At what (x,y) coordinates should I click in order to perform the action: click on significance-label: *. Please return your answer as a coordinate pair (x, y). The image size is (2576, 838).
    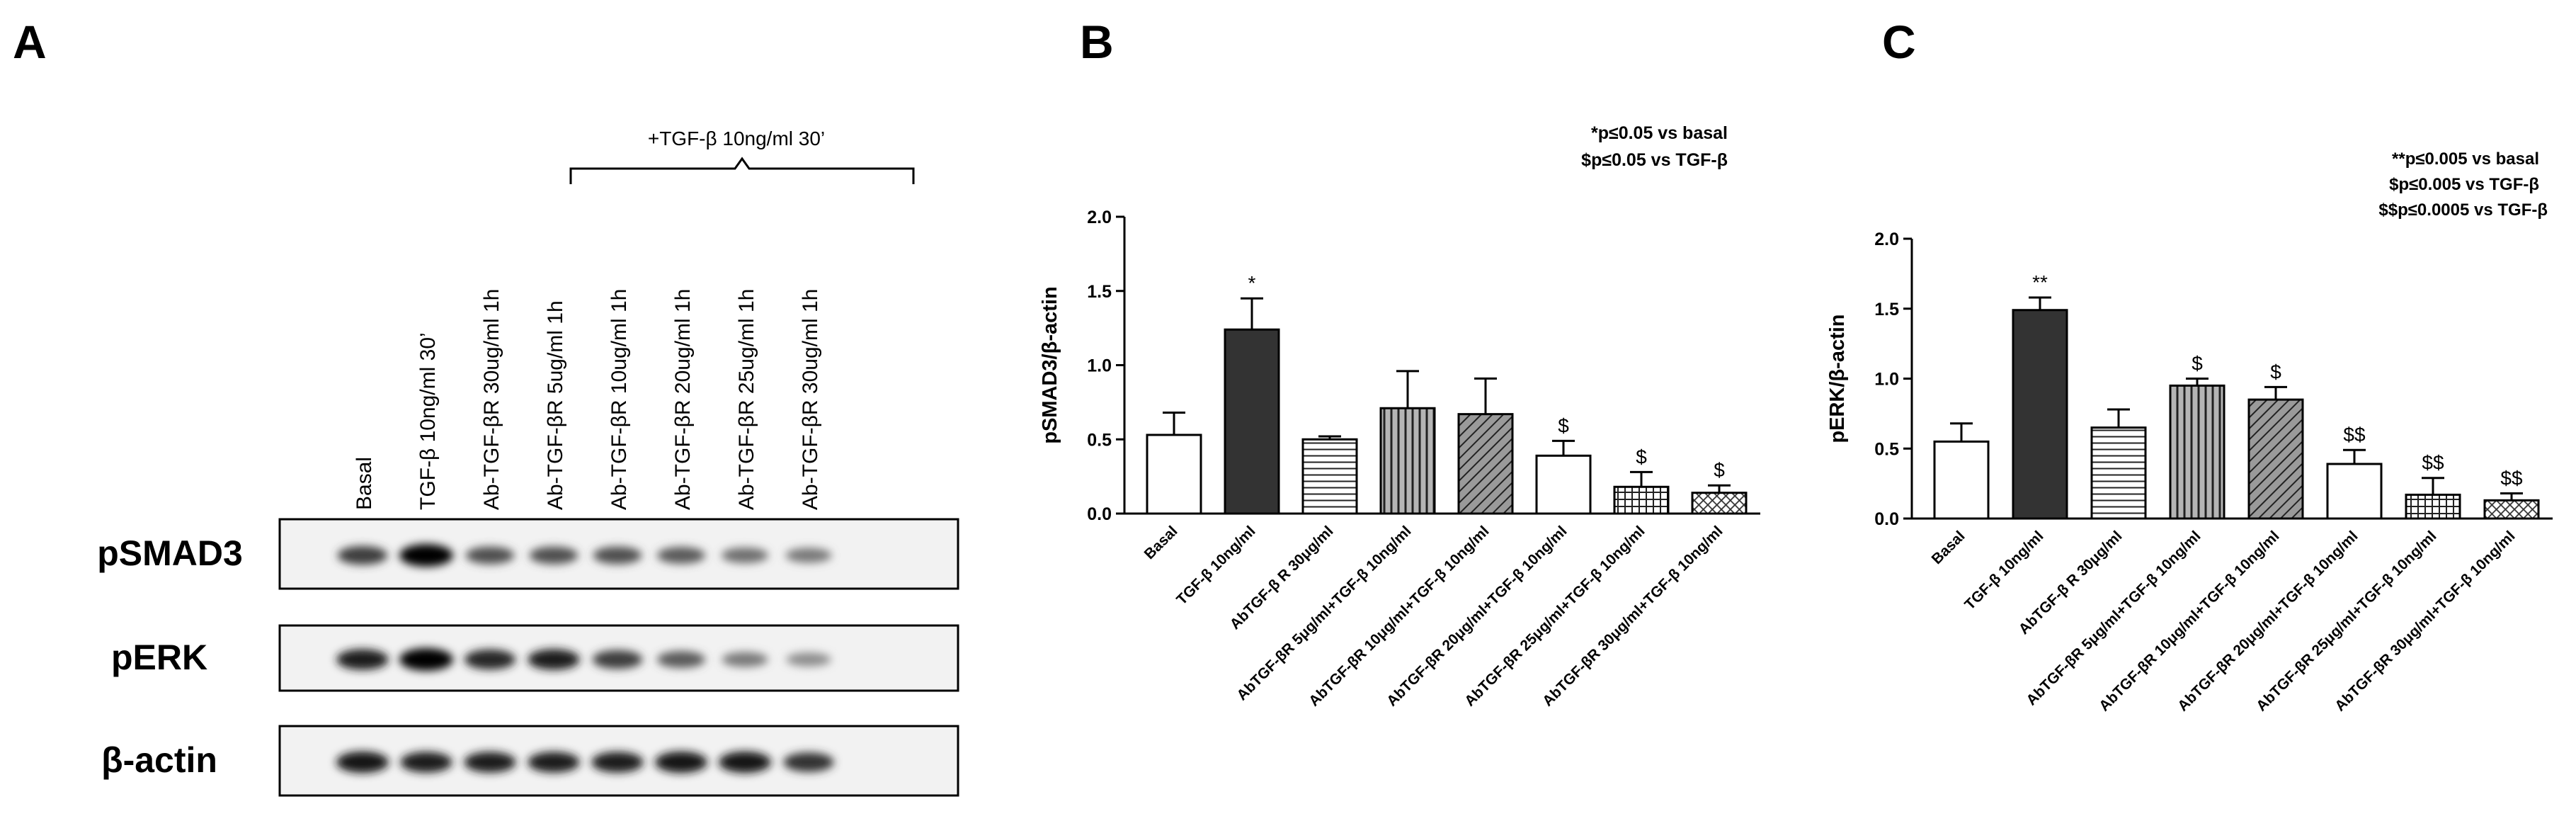
    Looking at the image, I should click on (1252, 283).